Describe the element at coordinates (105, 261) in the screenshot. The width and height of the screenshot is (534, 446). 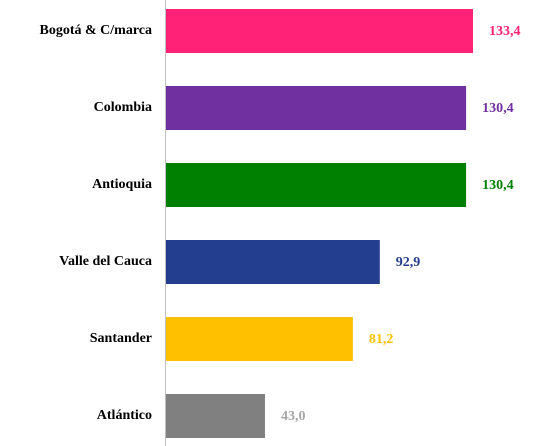
I see `category-label: Valle del Cauca` at that location.